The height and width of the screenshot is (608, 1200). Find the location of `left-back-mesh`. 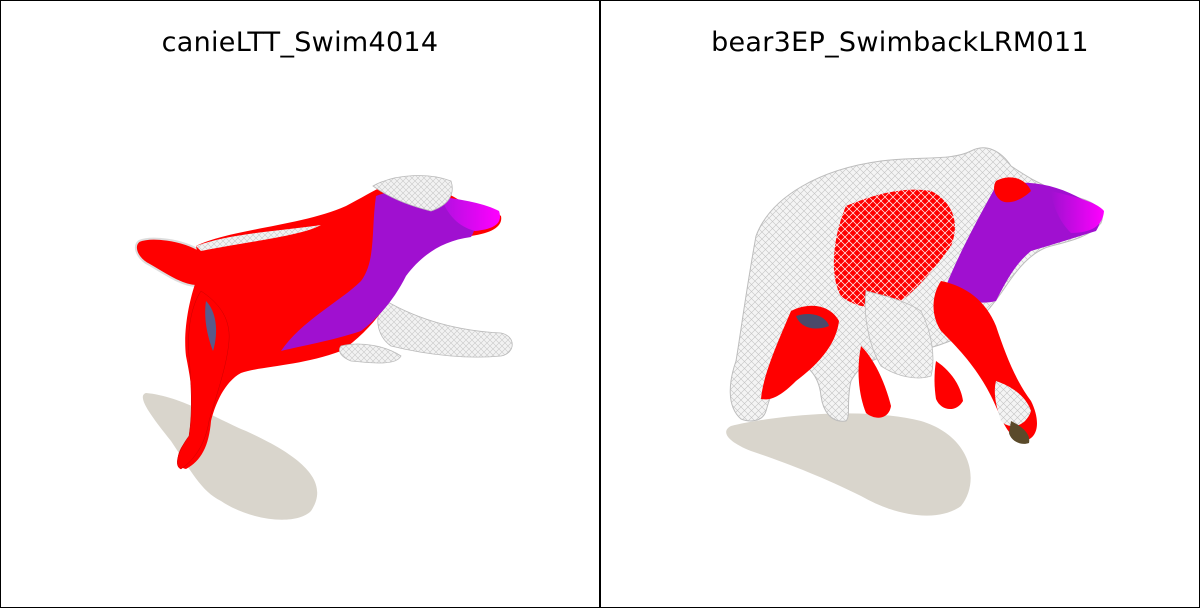

left-back-mesh is located at coordinates (258, 238).